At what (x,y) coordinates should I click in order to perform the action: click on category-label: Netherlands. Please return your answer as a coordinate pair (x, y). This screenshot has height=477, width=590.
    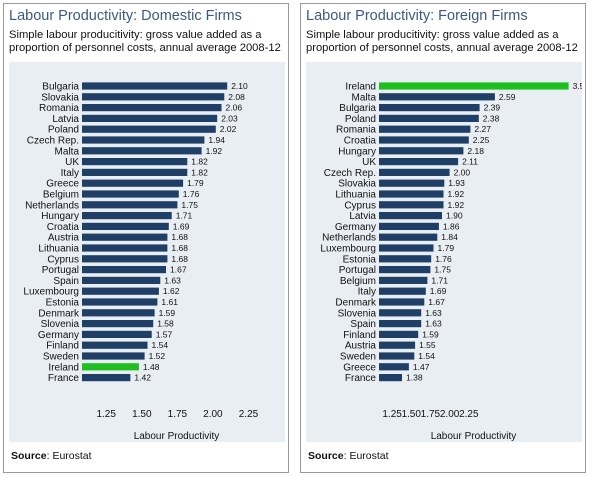
    Looking at the image, I should click on (349, 238).